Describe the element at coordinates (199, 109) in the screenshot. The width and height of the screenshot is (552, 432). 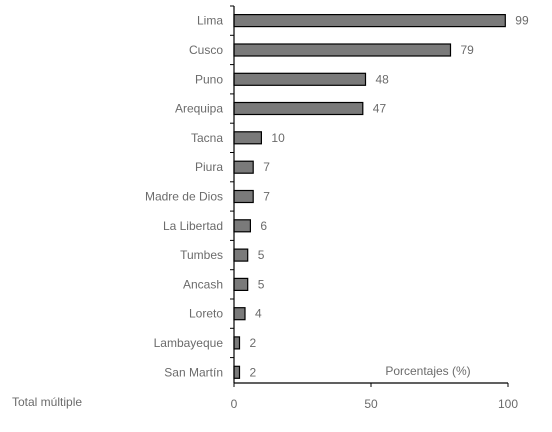
I see `category-label: Arequipa` at that location.